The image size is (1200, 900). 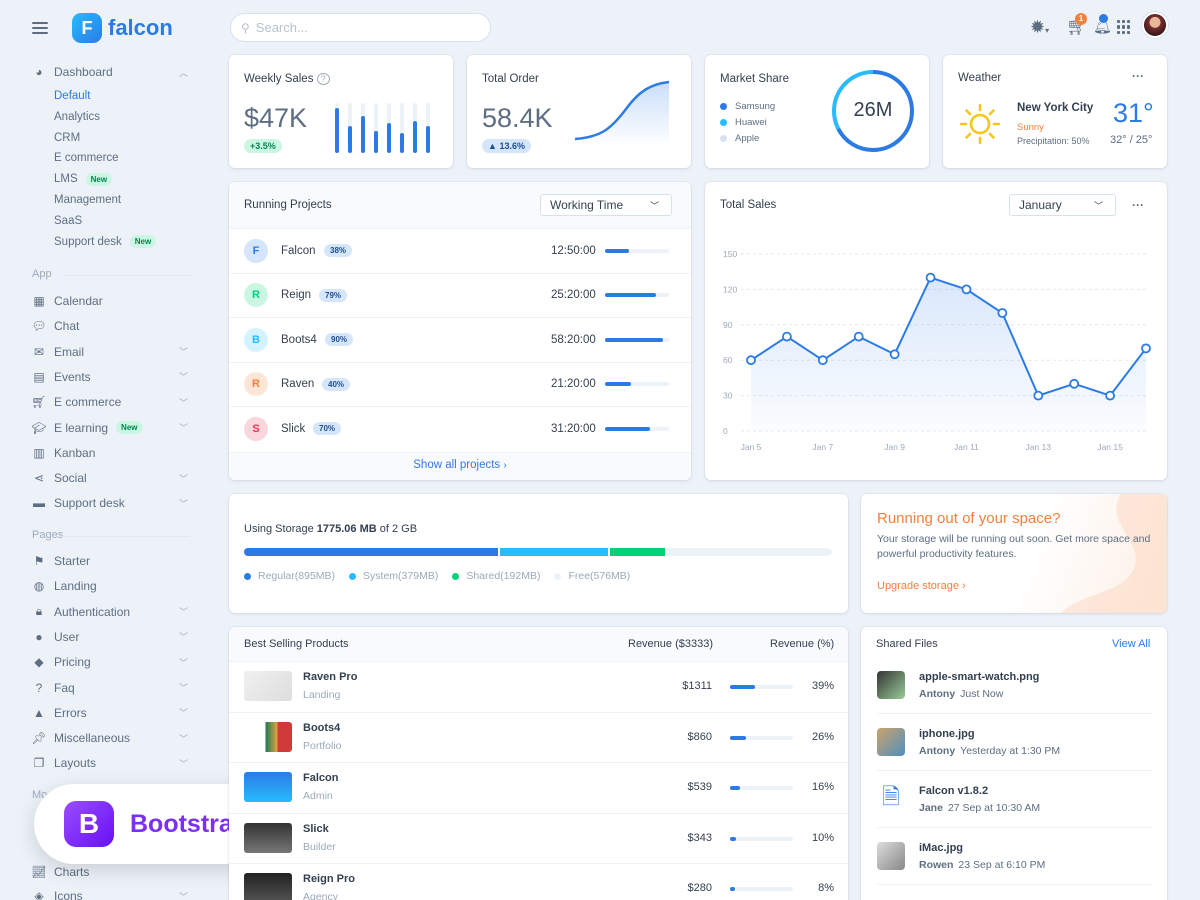 I want to click on project-name: Reign, so click(x=296, y=295).